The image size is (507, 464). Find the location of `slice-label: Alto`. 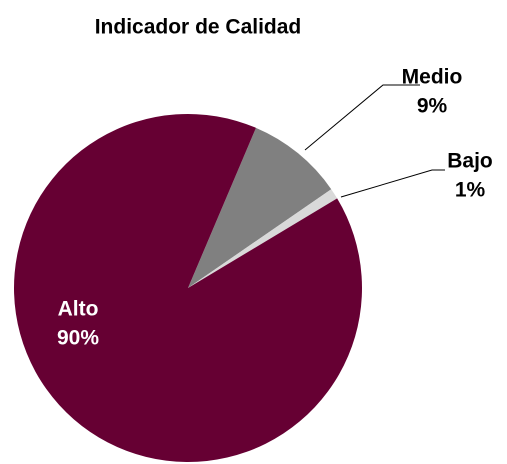

slice-label: Alto is located at coordinates (78, 309).